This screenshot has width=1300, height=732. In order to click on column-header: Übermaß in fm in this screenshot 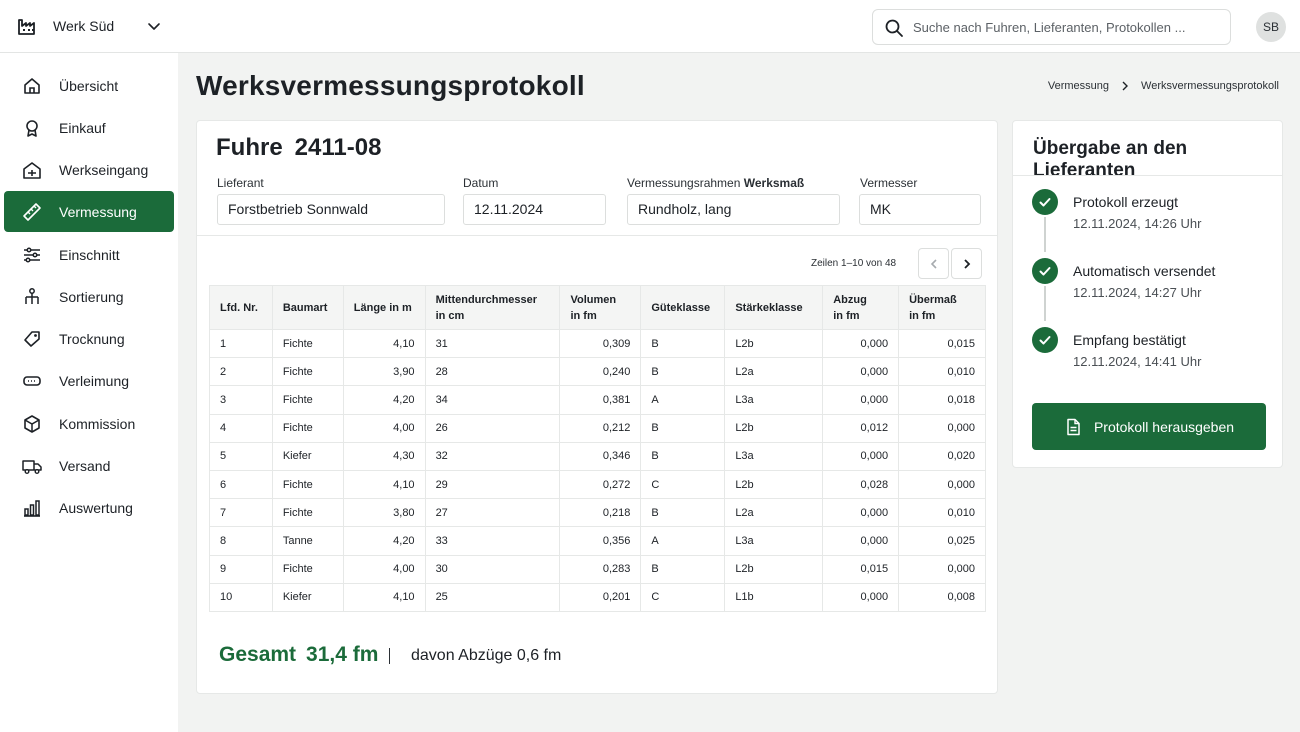, I will do `click(942, 307)`.